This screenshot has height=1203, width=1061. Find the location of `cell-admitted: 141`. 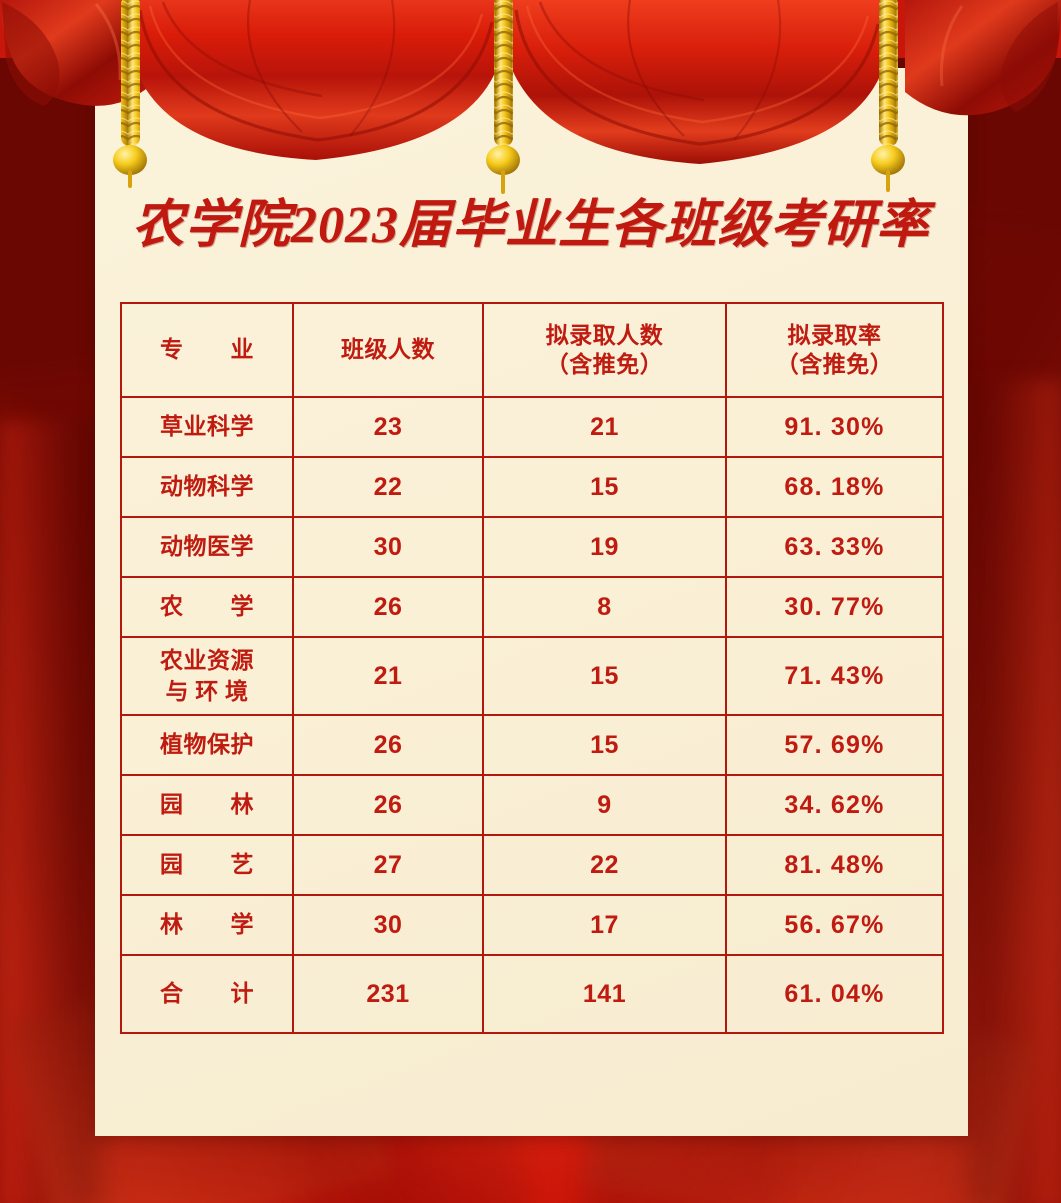

cell-admitted: 141 is located at coordinates (604, 994).